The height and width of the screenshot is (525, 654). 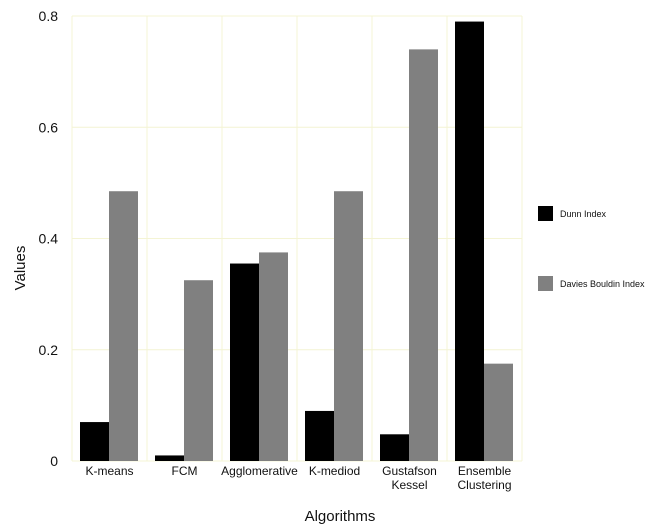 What do you see at coordinates (409, 478) in the screenshot?
I see `x-tick-label: Gustafson Kessel` at bounding box center [409, 478].